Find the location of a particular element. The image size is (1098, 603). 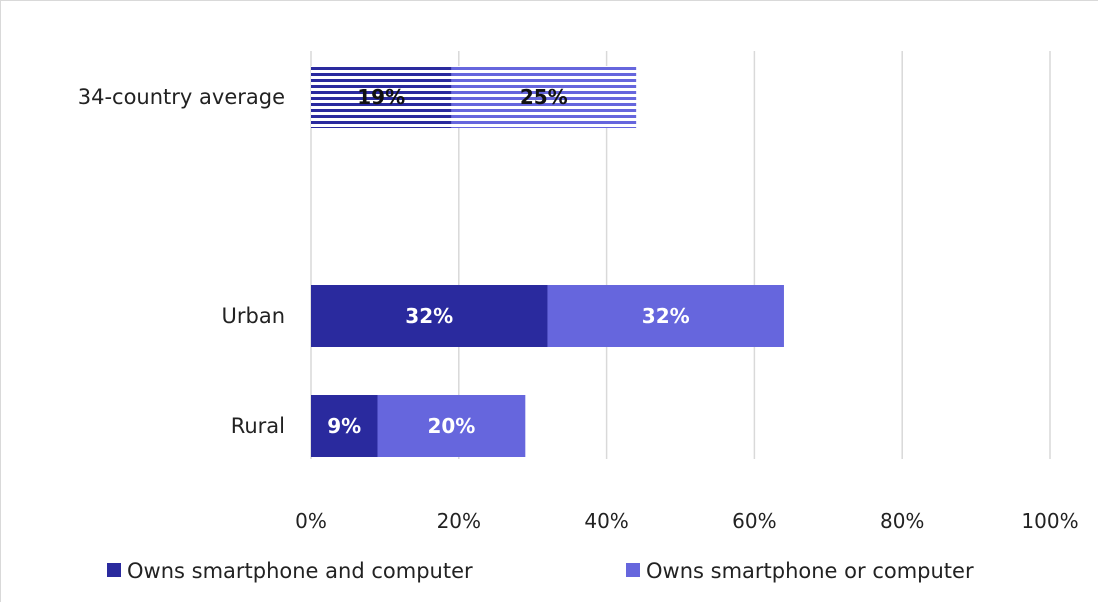

x-tick-label-0: 0% is located at coordinates (311, 521).